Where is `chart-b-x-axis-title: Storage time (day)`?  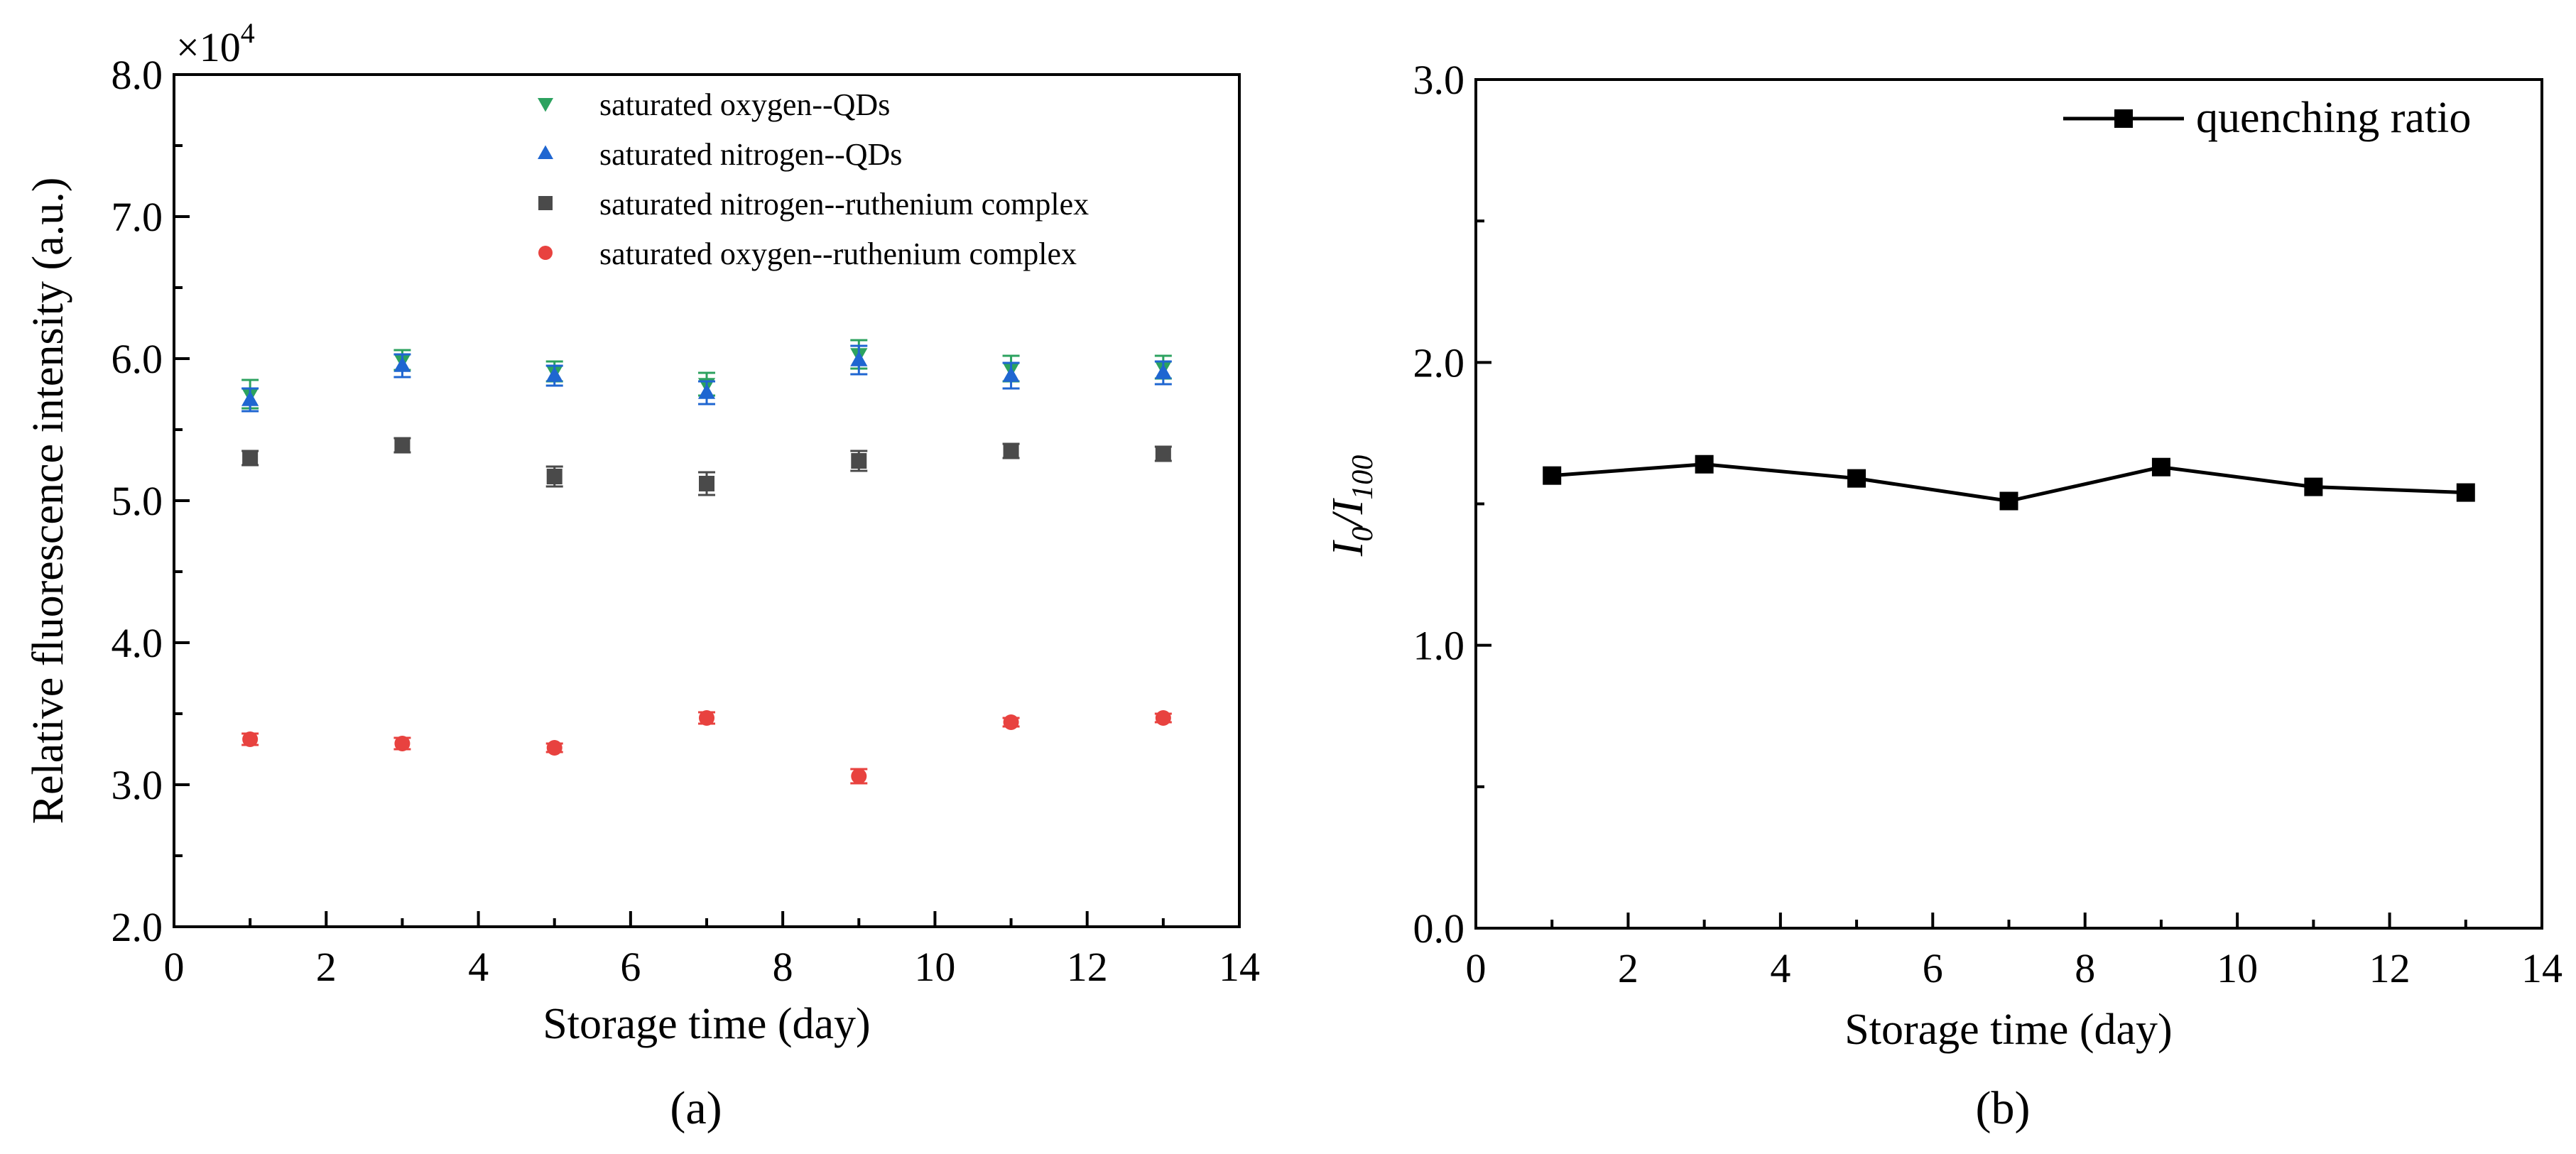 chart-b-x-axis-title: Storage time (day) is located at coordinates (2008, 1030).